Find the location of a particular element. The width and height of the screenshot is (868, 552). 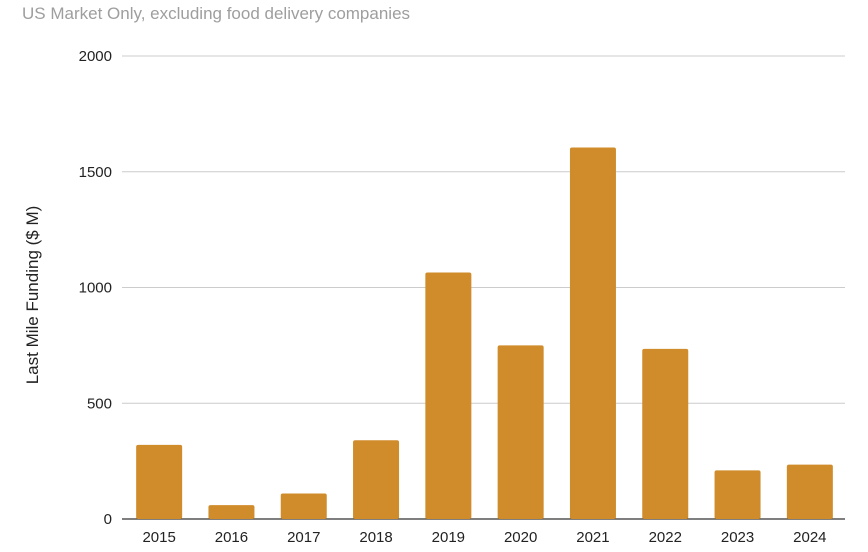

y-tick-label: 0 is located at coordinates (108, 519).